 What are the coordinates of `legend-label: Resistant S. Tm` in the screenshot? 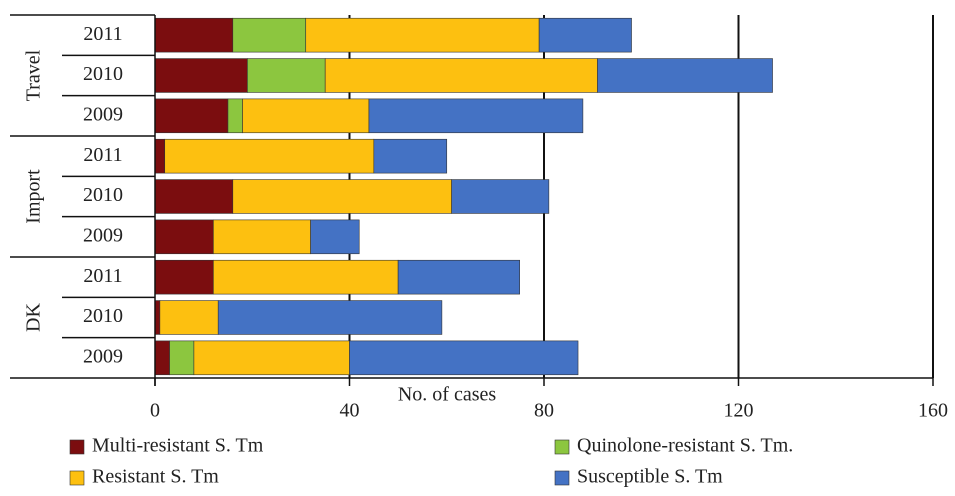 It's located at (155, 477).